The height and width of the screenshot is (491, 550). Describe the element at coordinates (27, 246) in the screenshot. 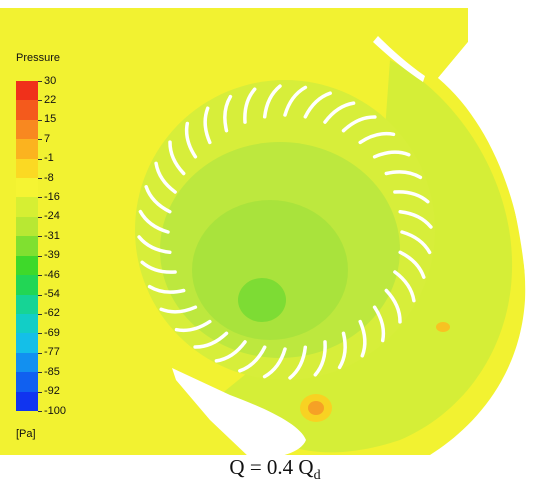

I see `legend-colorbar` at that location.